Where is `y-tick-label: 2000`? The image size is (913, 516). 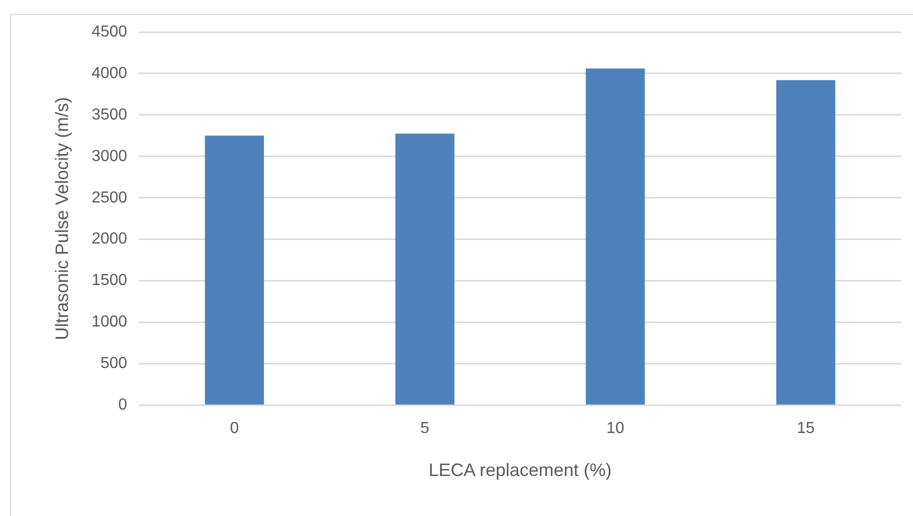 y-tick-label: 2000 is located at coordinates (110, 239).